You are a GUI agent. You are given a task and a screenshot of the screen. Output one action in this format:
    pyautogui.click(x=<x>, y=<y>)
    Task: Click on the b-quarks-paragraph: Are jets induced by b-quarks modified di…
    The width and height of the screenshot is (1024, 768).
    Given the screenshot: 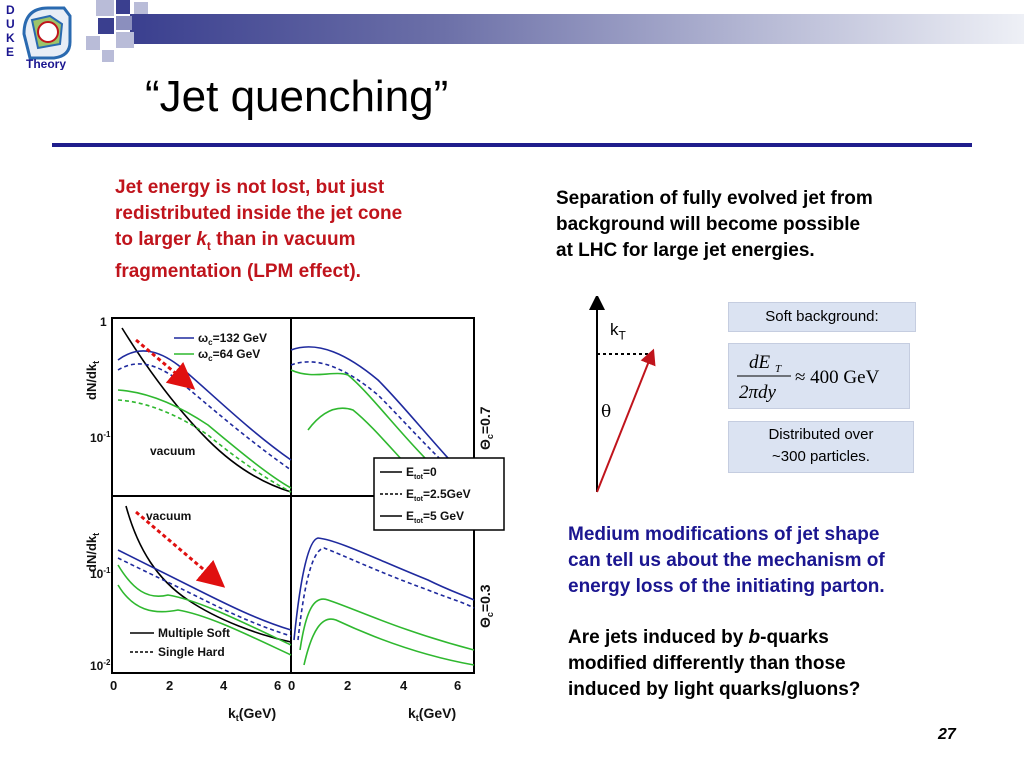 What is the action you would take?
    pyautogui.click(x=714, y=663)
    